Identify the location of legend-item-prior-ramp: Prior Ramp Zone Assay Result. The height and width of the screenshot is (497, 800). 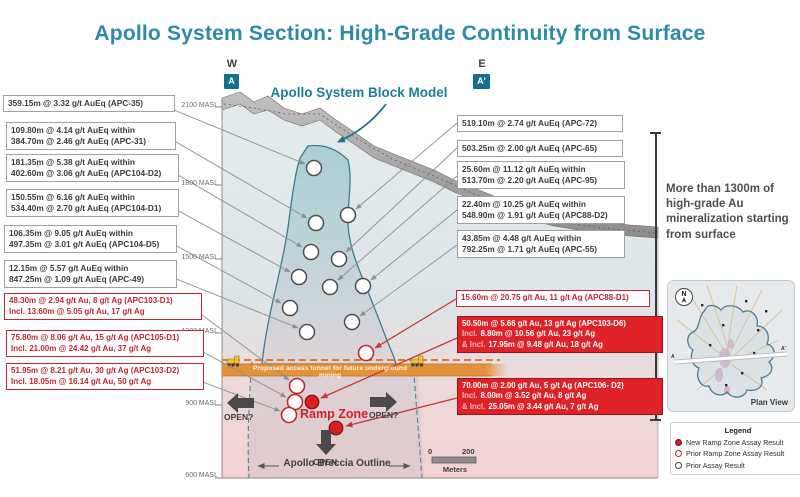
(737, 453).